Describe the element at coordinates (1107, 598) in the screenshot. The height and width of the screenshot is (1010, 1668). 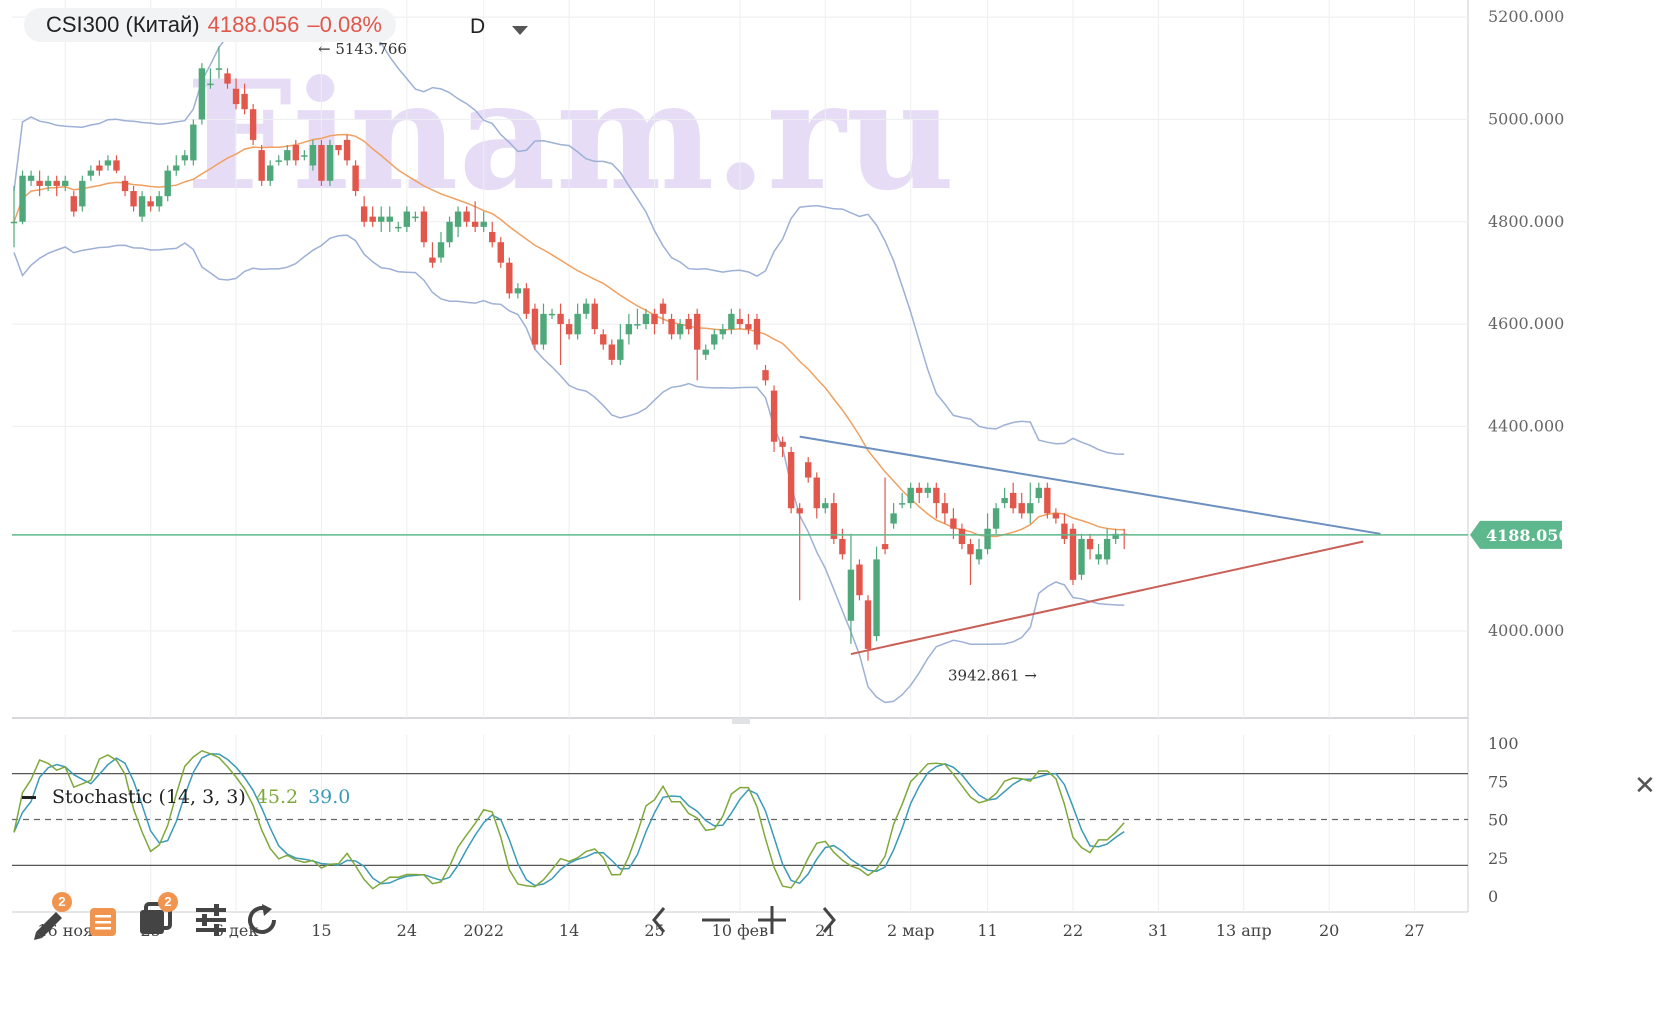
I see `support-trendline` at that location.